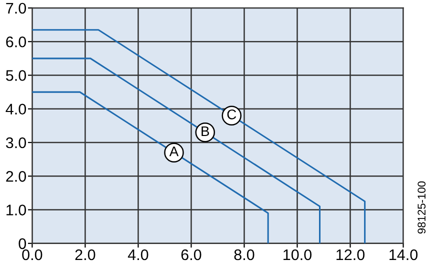  Describe the element at coordinates (16, 210) in the screenshot. I see `y-tick-label: 1.0` at that location.